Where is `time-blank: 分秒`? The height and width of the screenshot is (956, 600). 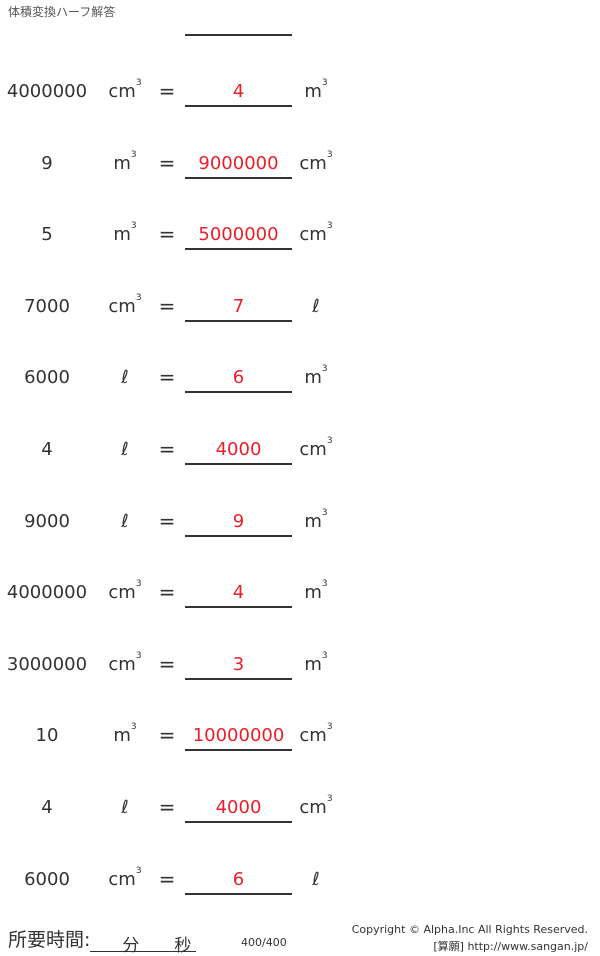 time-blank: 分秒 is located at coordinates (143, 943).